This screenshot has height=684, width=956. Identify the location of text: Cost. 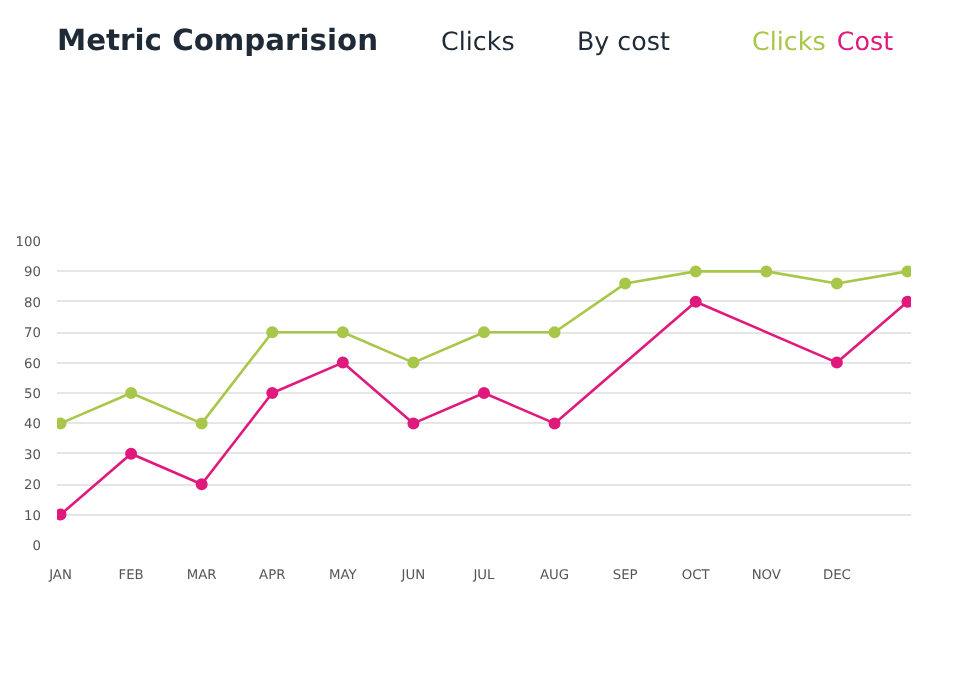
(865, 41).